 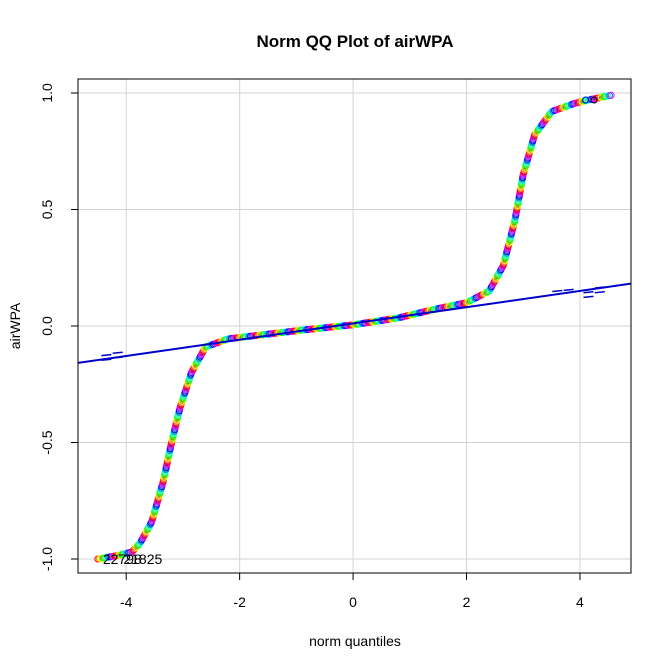 I want to click on point-label: 22798, so click(x=122, y=559).